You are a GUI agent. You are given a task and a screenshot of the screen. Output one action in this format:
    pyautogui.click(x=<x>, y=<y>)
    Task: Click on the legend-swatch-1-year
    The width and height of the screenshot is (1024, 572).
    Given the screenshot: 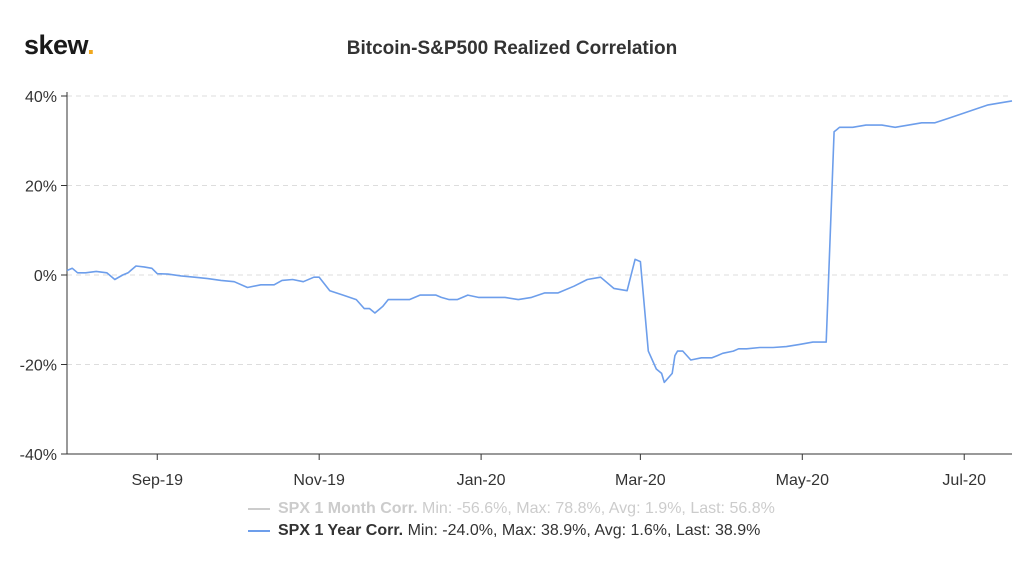 What is the action you would take?
    pyautogui.click(x=259, y=530)
    